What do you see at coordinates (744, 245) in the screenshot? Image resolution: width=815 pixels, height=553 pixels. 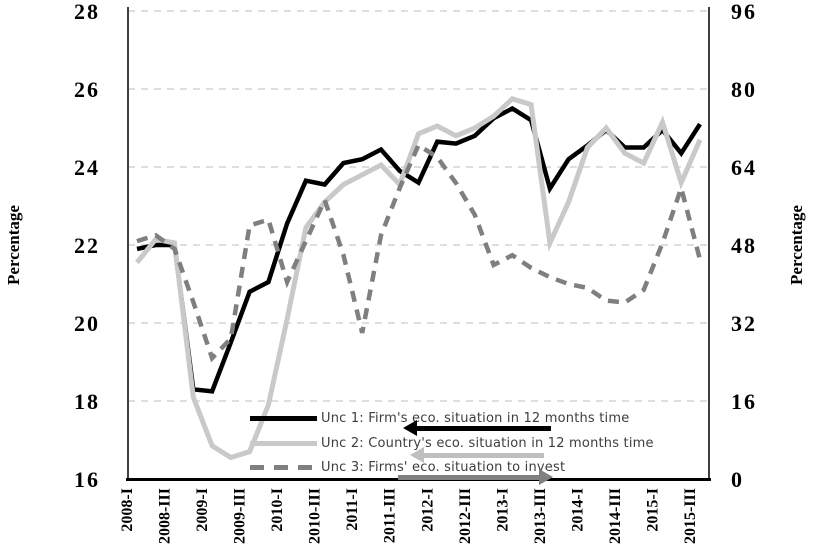 I see `right-axis-tick-label: 48` at bounding box center [744, 245].